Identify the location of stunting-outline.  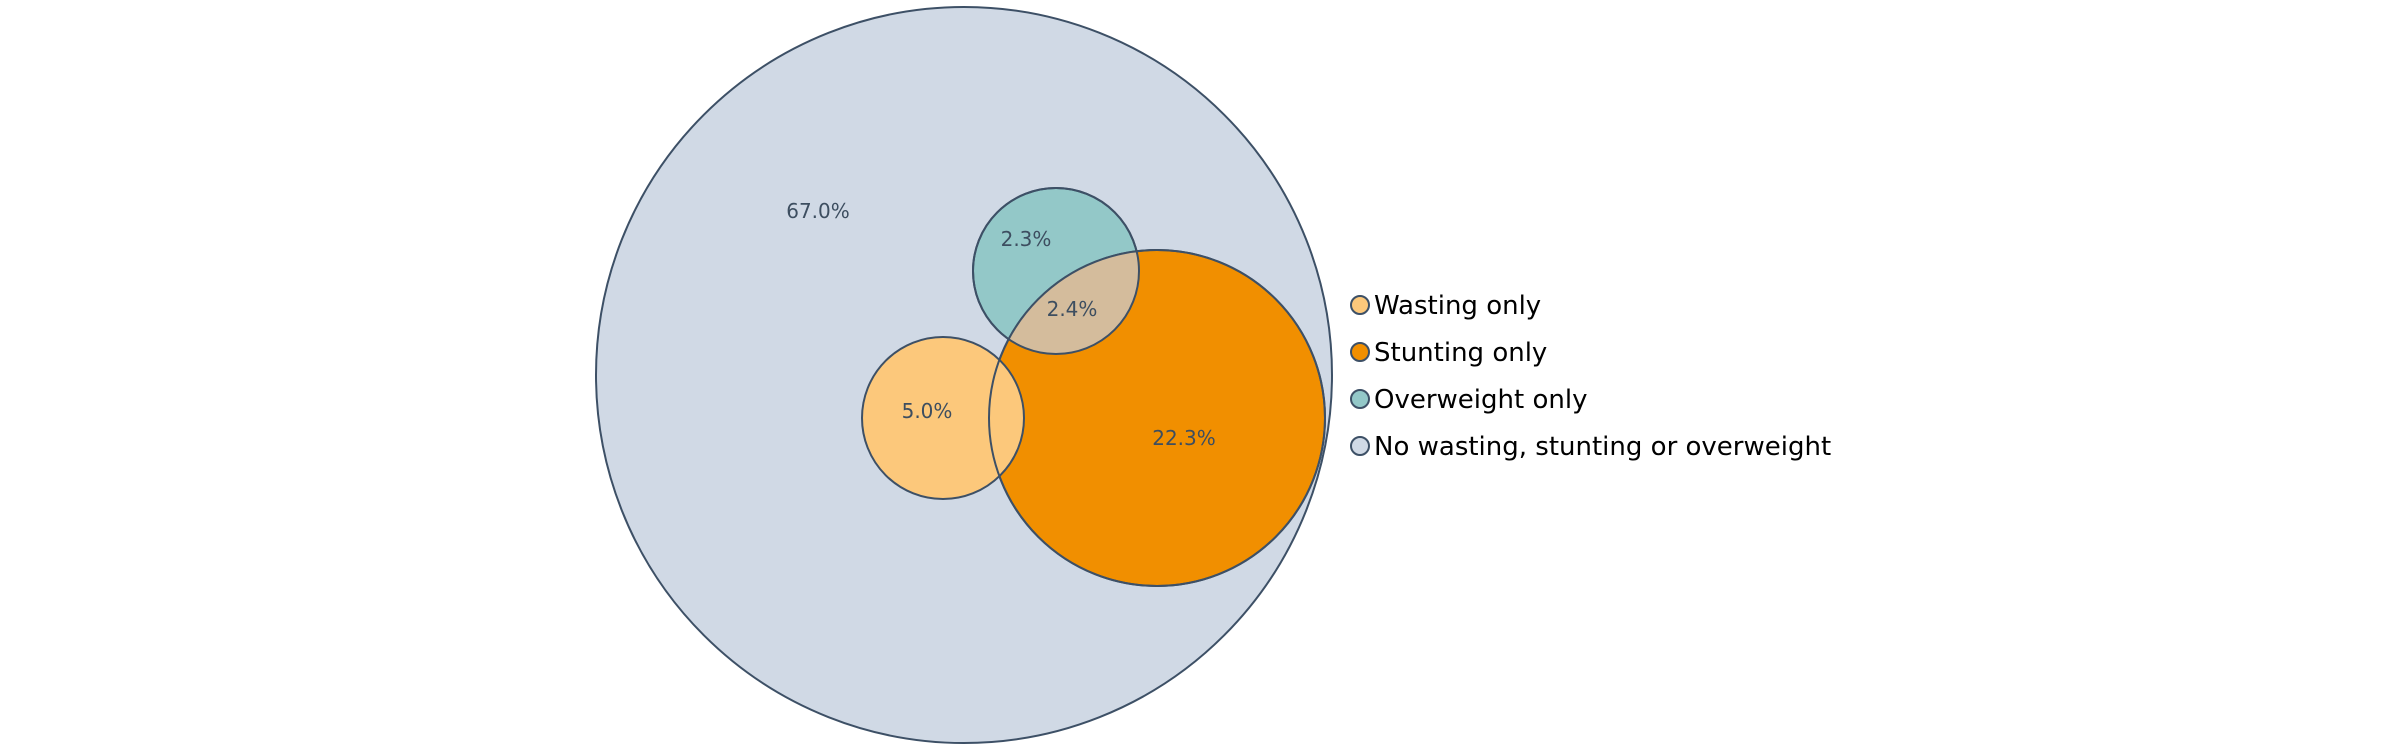
(1157, 418).